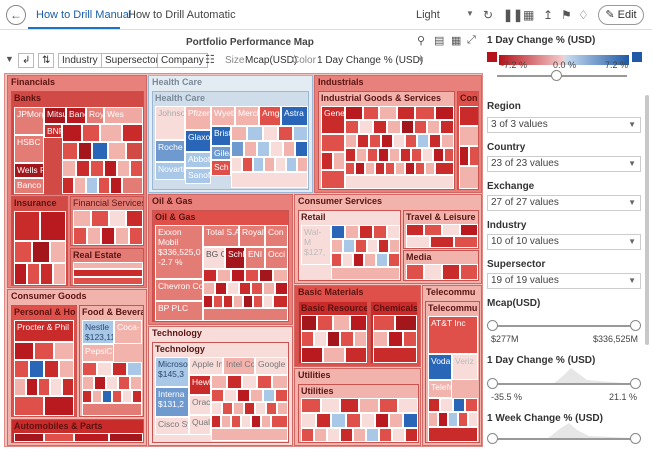  I want to click on tile: Microso $145,3, so click(172, 372).